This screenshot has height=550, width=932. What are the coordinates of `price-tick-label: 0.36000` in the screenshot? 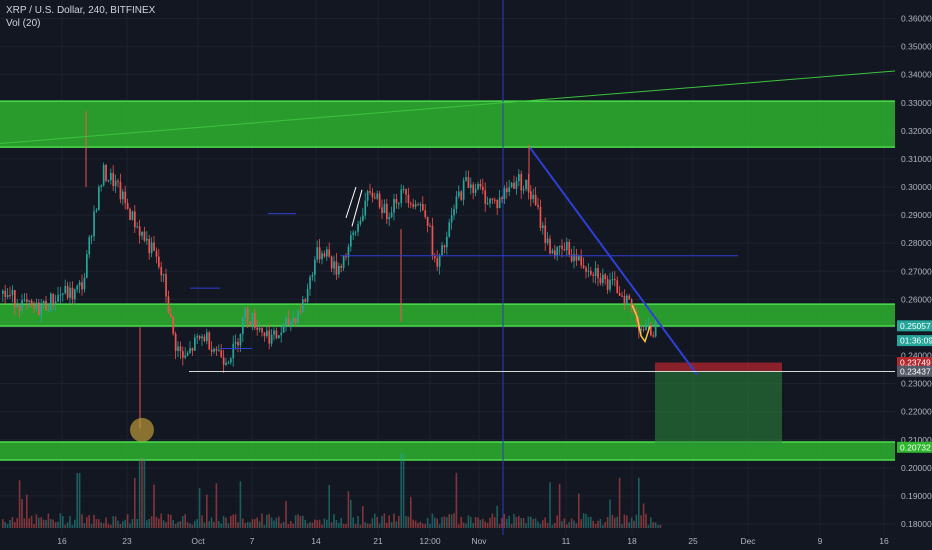 It's located at (916, 19).